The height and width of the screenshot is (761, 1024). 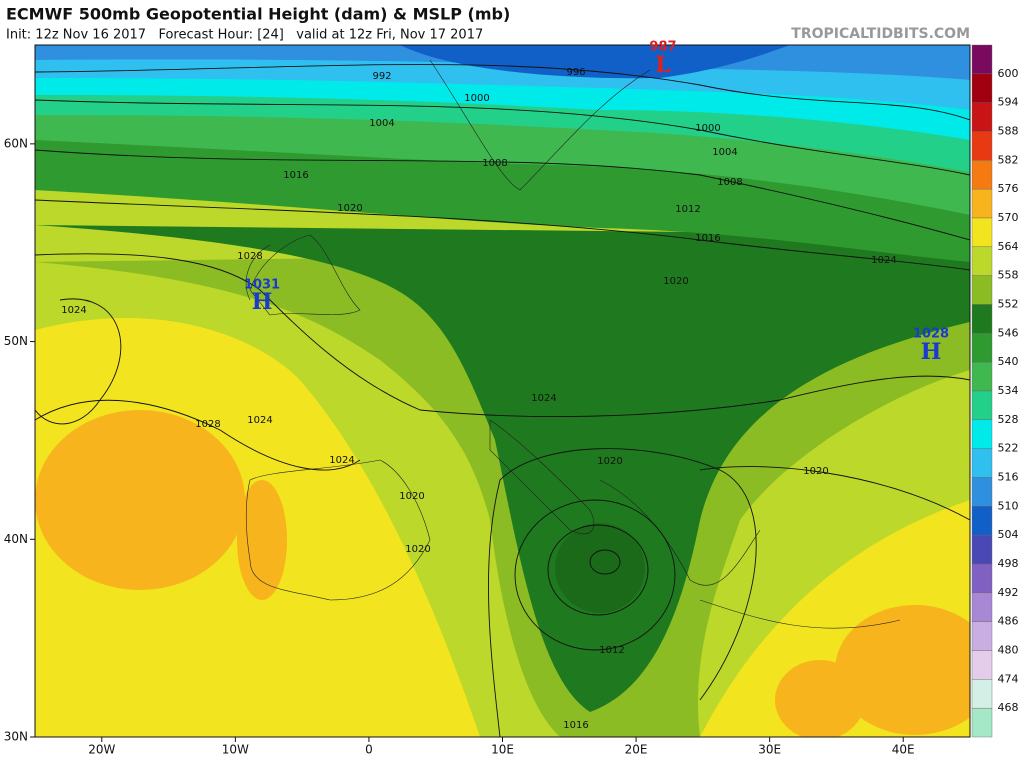 What do you see at coordinates (262, 285) in the screenshot?
I see `center-value: 1031` at bounding box center [262, 285].